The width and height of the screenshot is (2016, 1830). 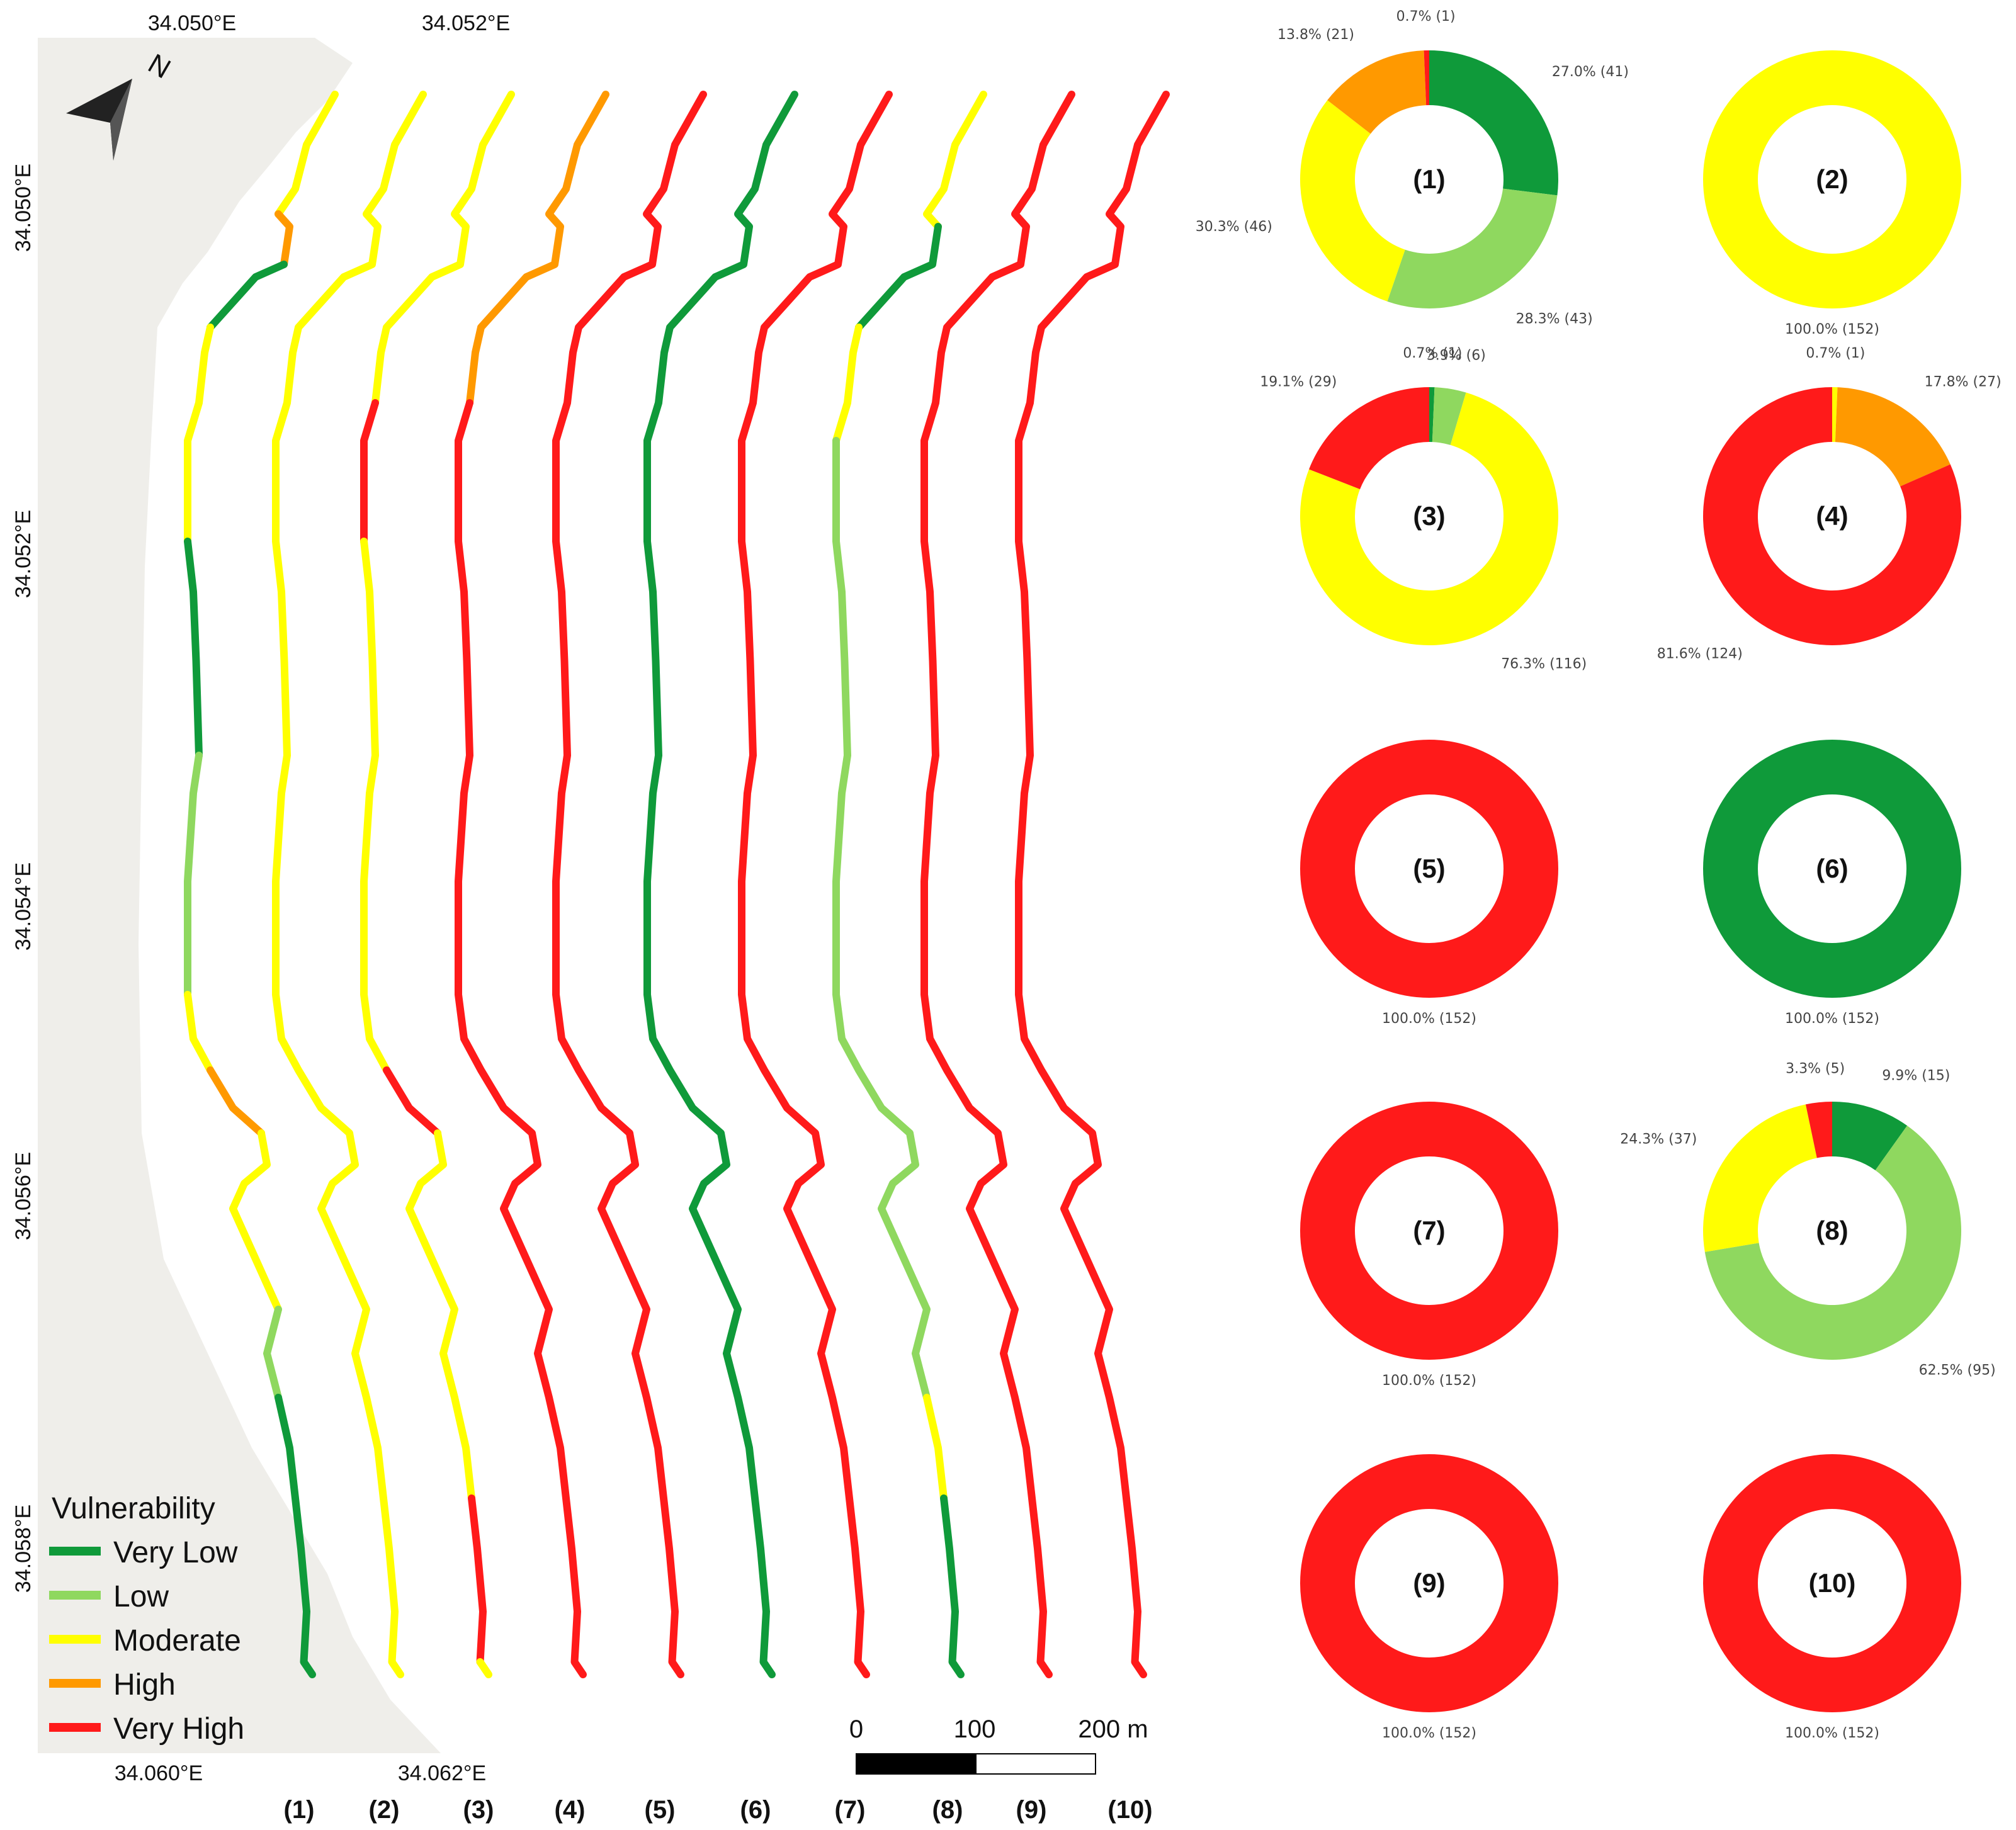 What do you see at coordinates (1031, 1810) in the screenshot?
I see `line-label-9: (9)` at bounding box center [1031, 1810].